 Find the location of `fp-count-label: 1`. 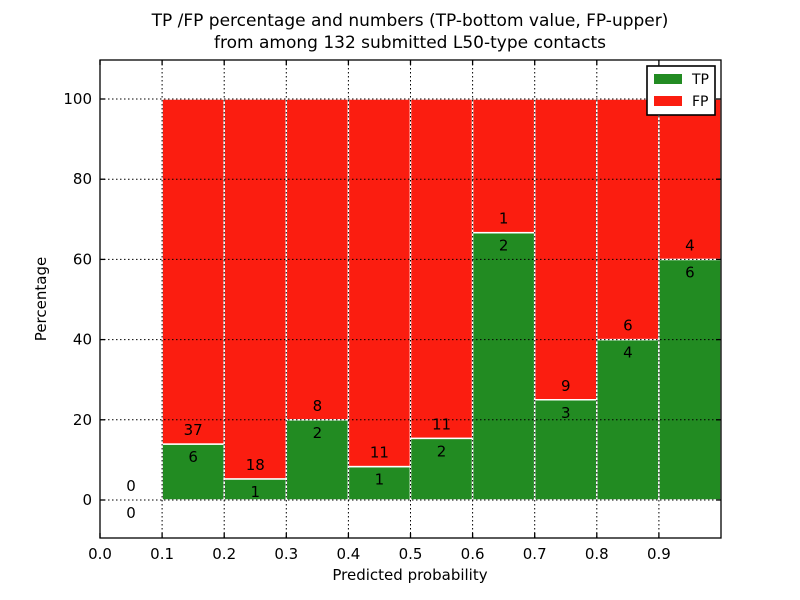

fp-count-label: 1 is located at coordinates (504, 219).